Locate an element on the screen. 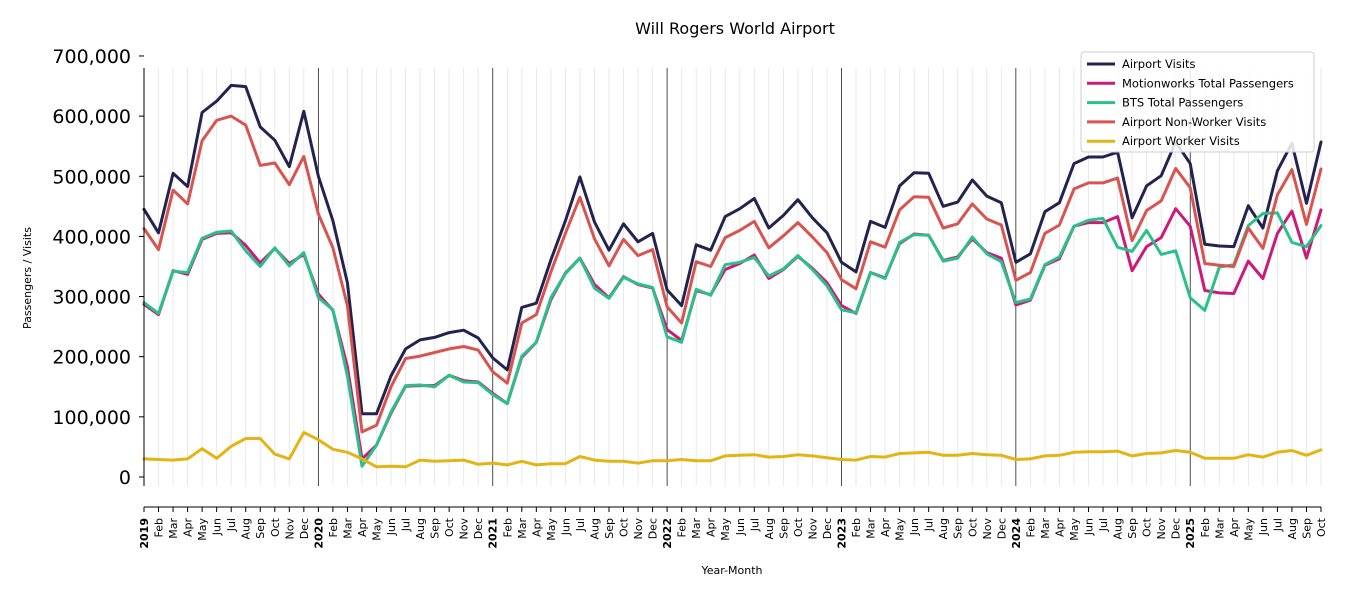  legend-label: Motionworks Total Passengers is located at coordinates (1208, 83).